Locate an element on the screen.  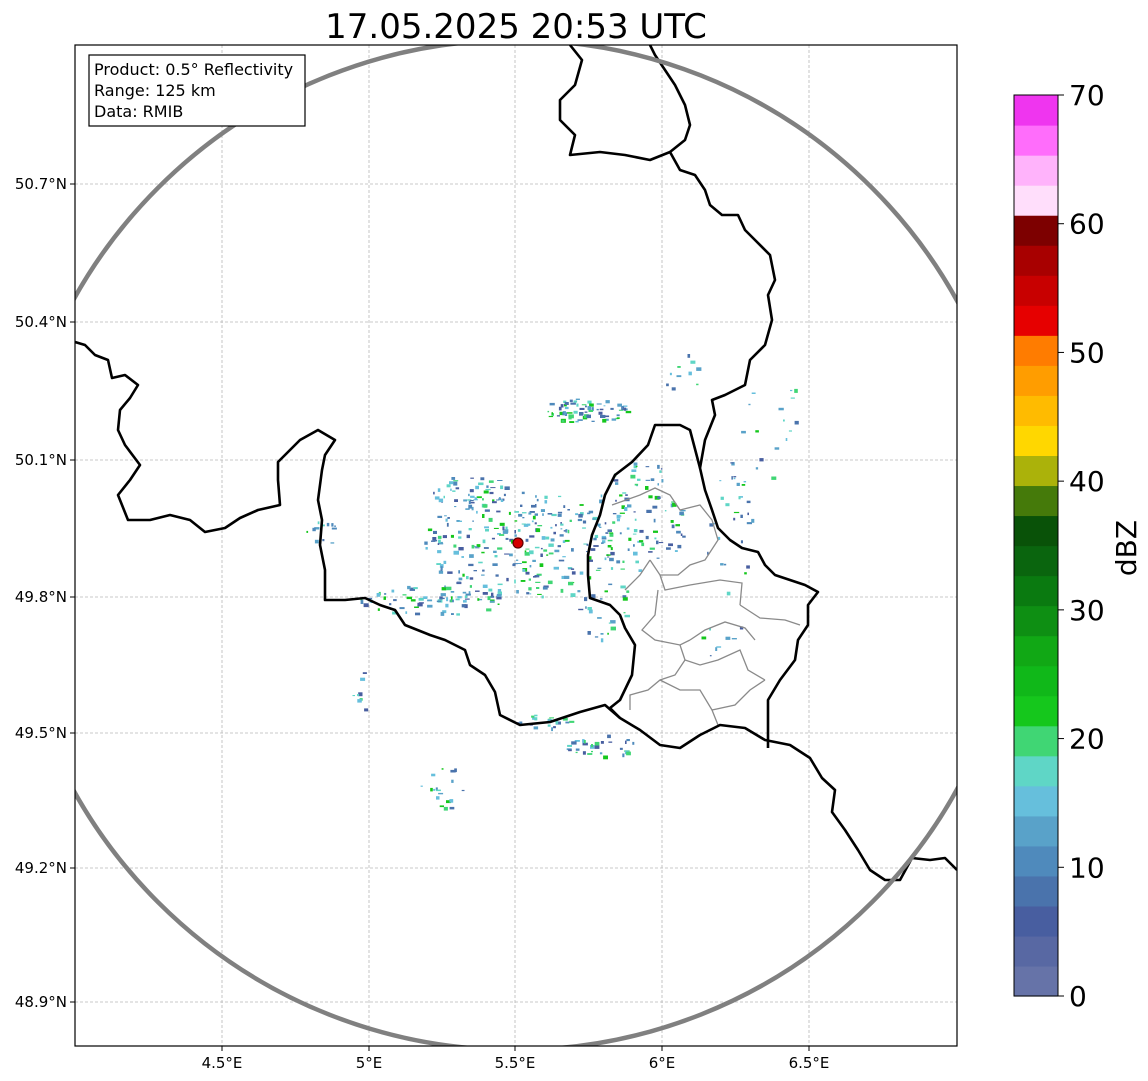
colorbar-swatches is located at coordinates (1036, 546).